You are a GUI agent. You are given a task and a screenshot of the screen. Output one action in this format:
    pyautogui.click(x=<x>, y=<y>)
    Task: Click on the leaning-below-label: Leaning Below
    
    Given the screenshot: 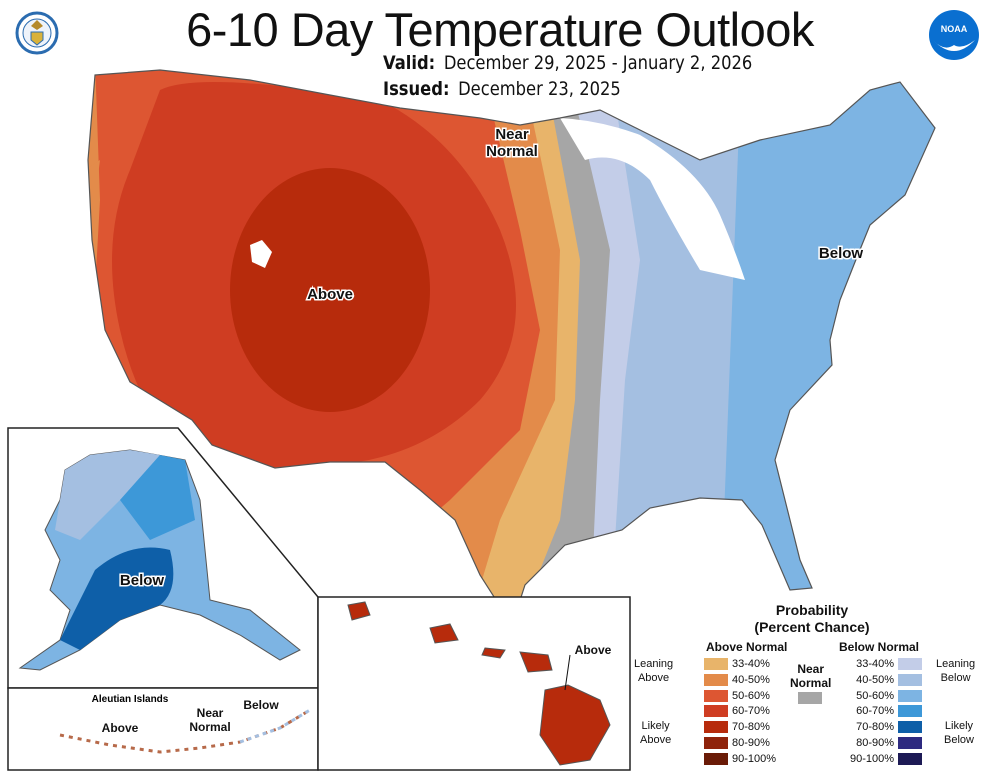 What is the action you would take?
    pyautogui.click(x=956, y=671)
    